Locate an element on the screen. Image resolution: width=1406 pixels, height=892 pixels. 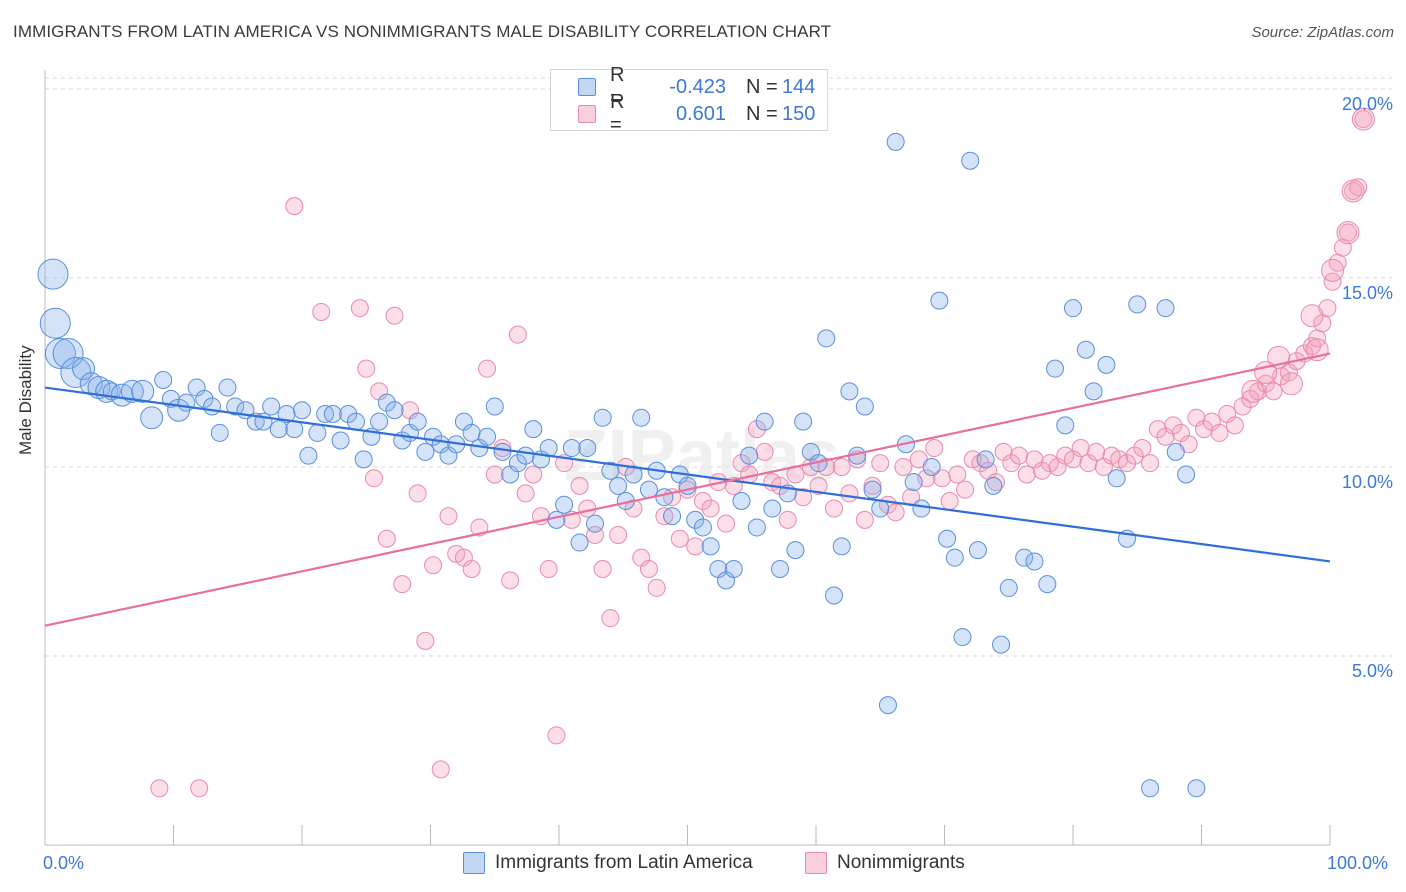
y-tick-label: 20.0% is located at coordinates (1367, 103).